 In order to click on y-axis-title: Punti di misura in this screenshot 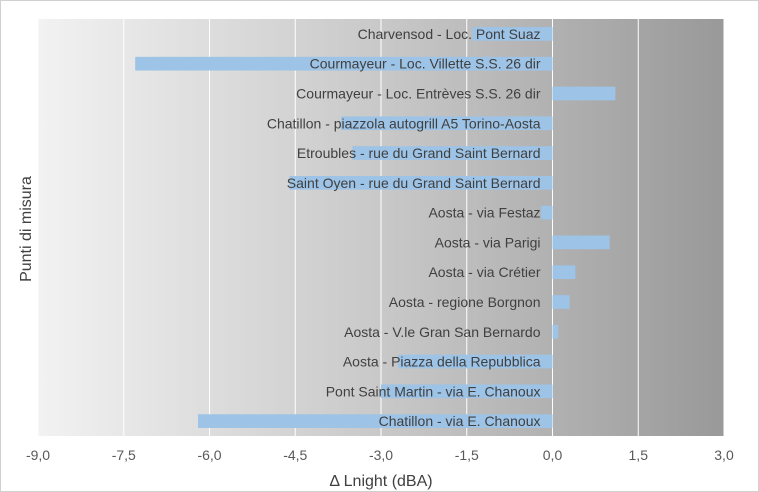, I will do `click(26, 229)`.